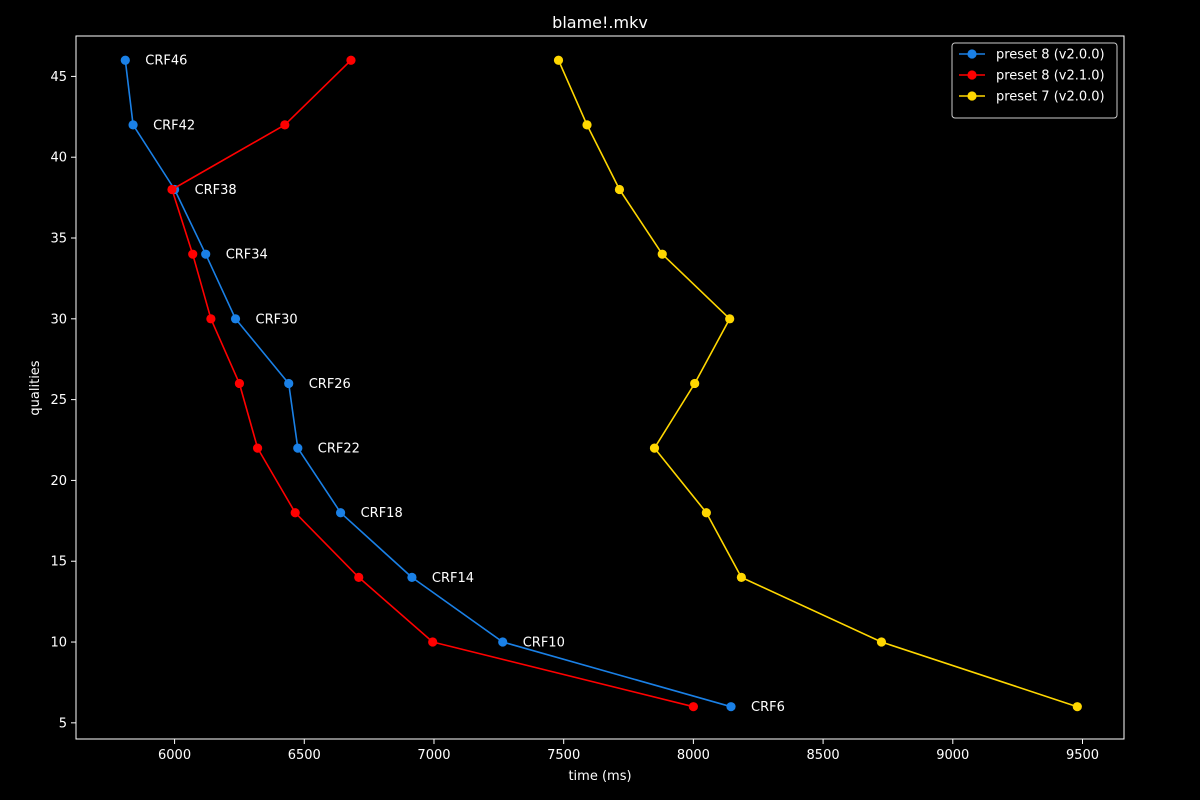 The height and width of the screenshot is (800, 1200). I want to click on y-tick-label: 15, so click(58, 562).